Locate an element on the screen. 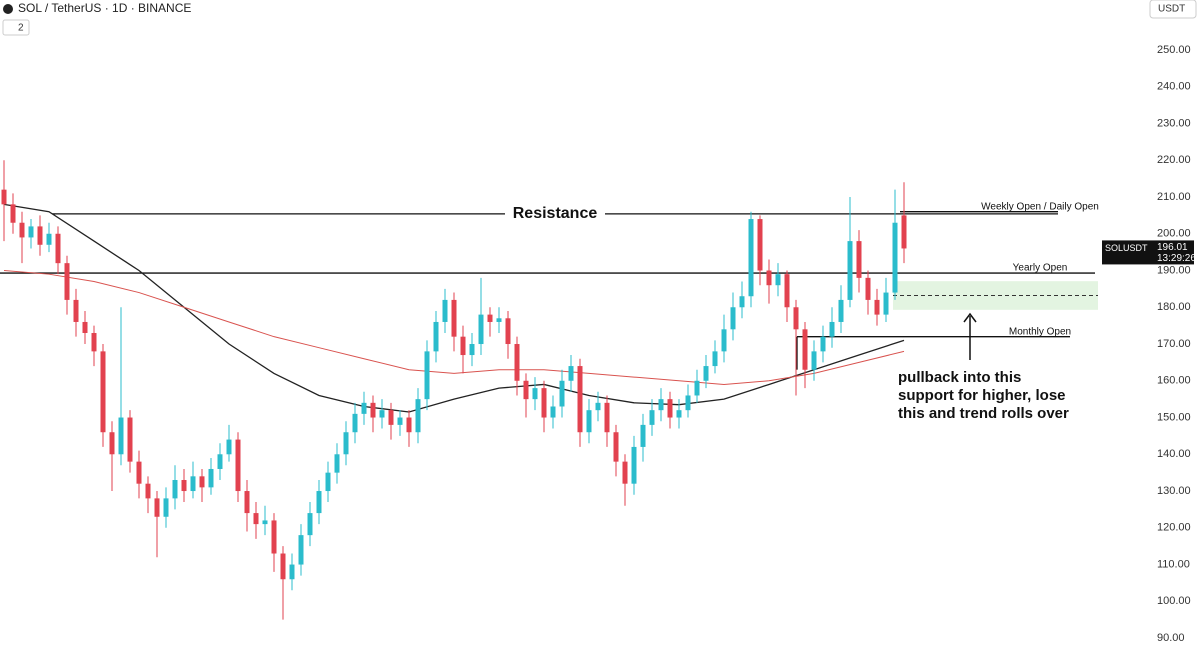 The width and height of the screenshot is (1200, 659). y-tick-label: 240.00 is located at coordinates (1174, 87).